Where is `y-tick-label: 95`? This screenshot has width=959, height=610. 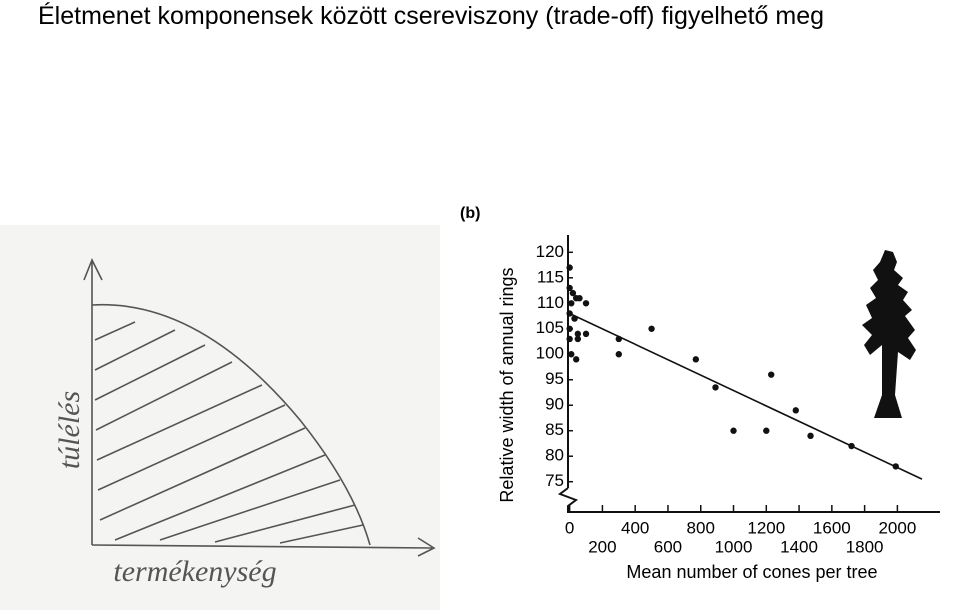
y-tick-label: 95 is located at coordinates (554, 378).